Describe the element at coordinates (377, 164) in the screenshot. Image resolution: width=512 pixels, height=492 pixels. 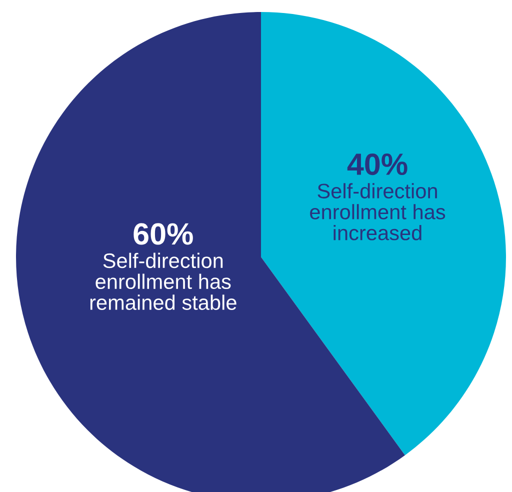
I see `data-label: 40%` at that location.